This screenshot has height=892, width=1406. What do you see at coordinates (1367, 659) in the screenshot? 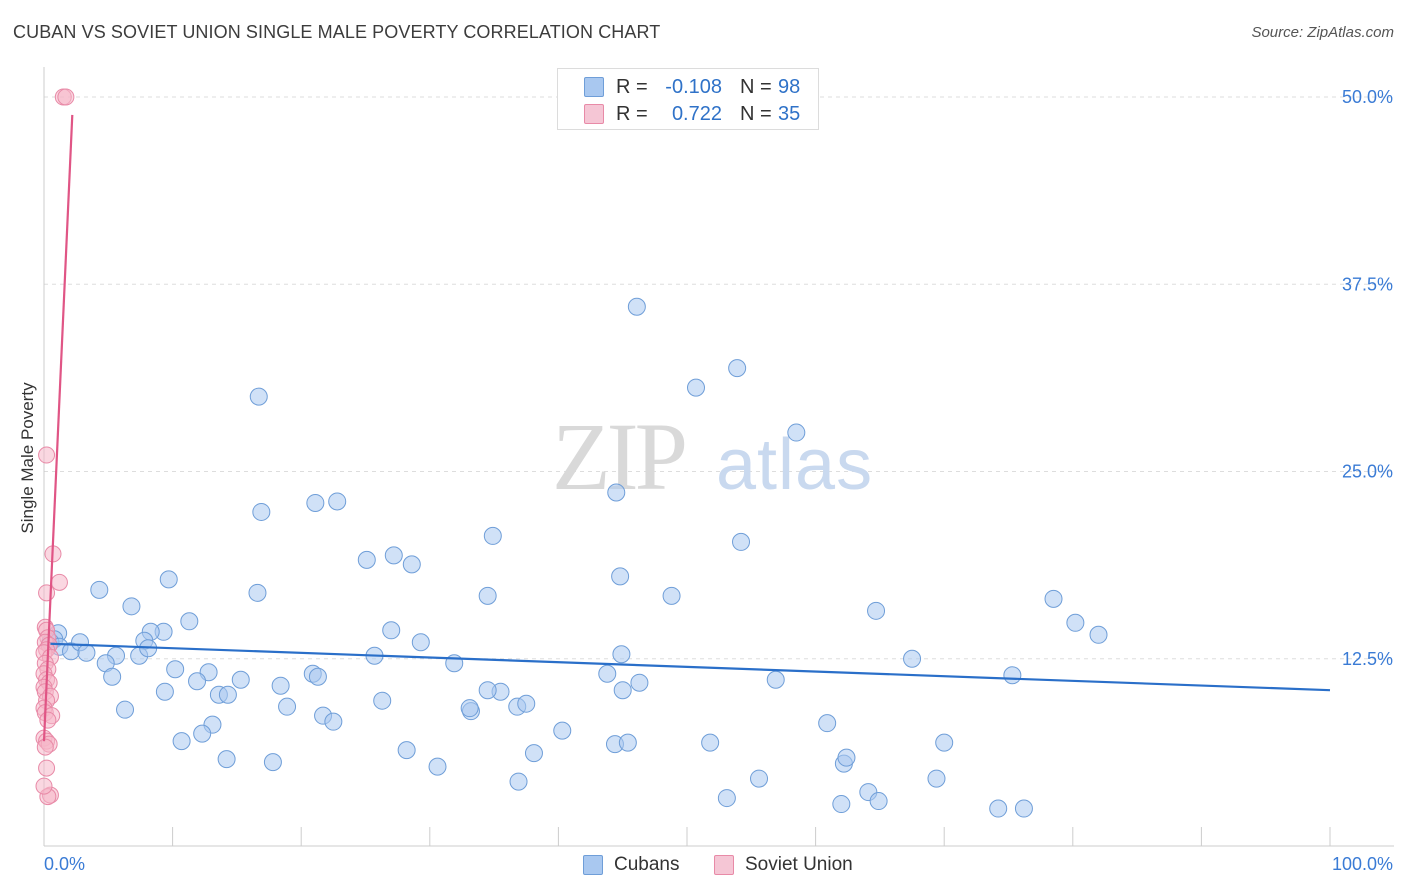
I see `y-tick-label: 12.5%` at bounding box center [1367, 659].